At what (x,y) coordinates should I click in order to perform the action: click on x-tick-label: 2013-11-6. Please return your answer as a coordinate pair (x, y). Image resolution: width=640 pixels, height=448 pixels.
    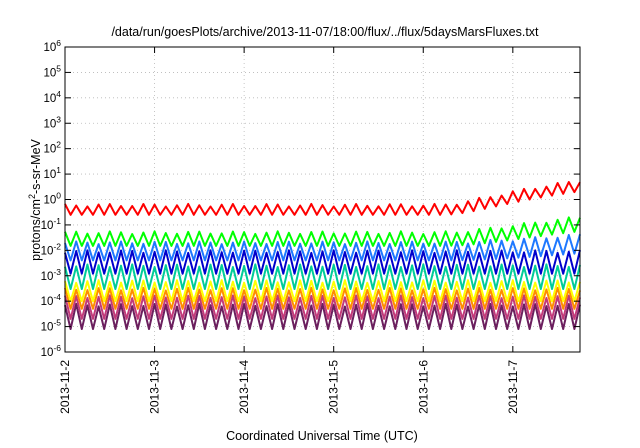
    Looking at the image, I should click on (423, 387).